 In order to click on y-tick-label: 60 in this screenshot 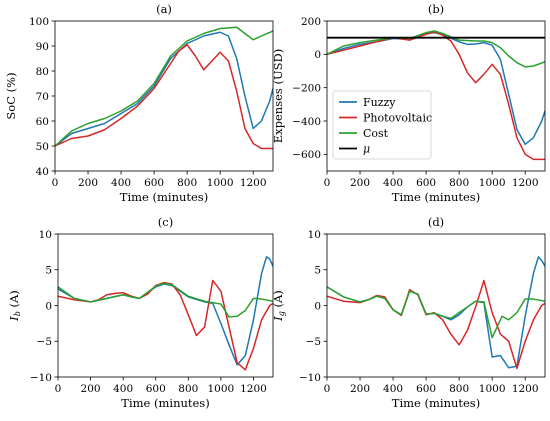, I will do `click(42, 122)`.